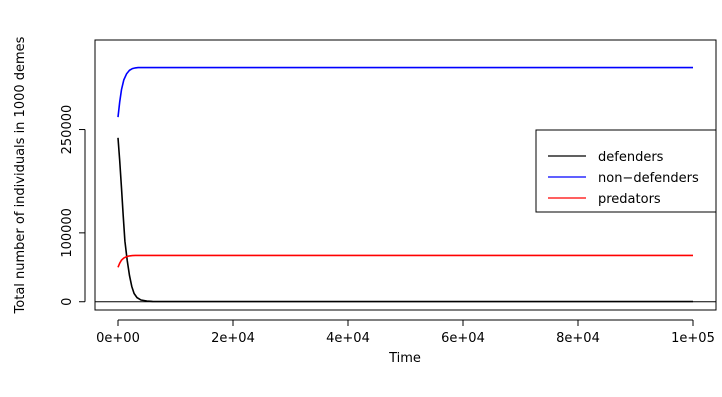 The width and height of the screenshot is (722, 397). I want to click on x-tick-label: 2e+04, so click(233, 338).